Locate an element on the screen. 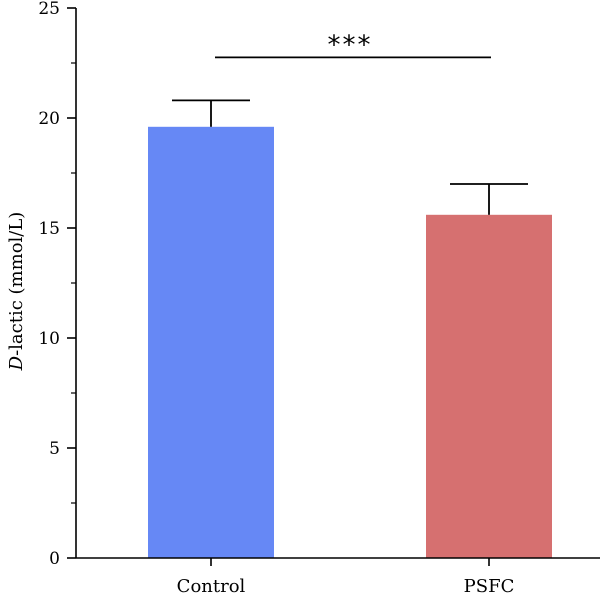  significance-label: *** is located at coordinates (350, 45).